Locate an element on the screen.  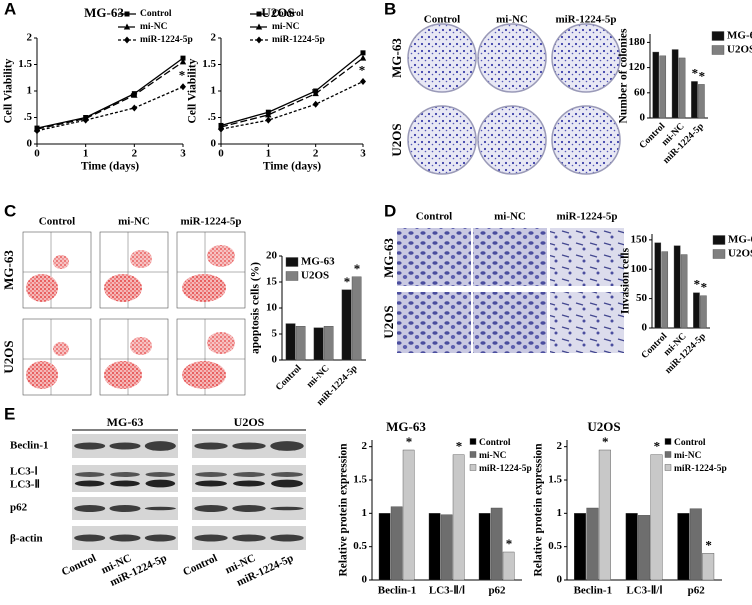
blot-row-label: Beclin-1 is located at coordinates (29, 446).